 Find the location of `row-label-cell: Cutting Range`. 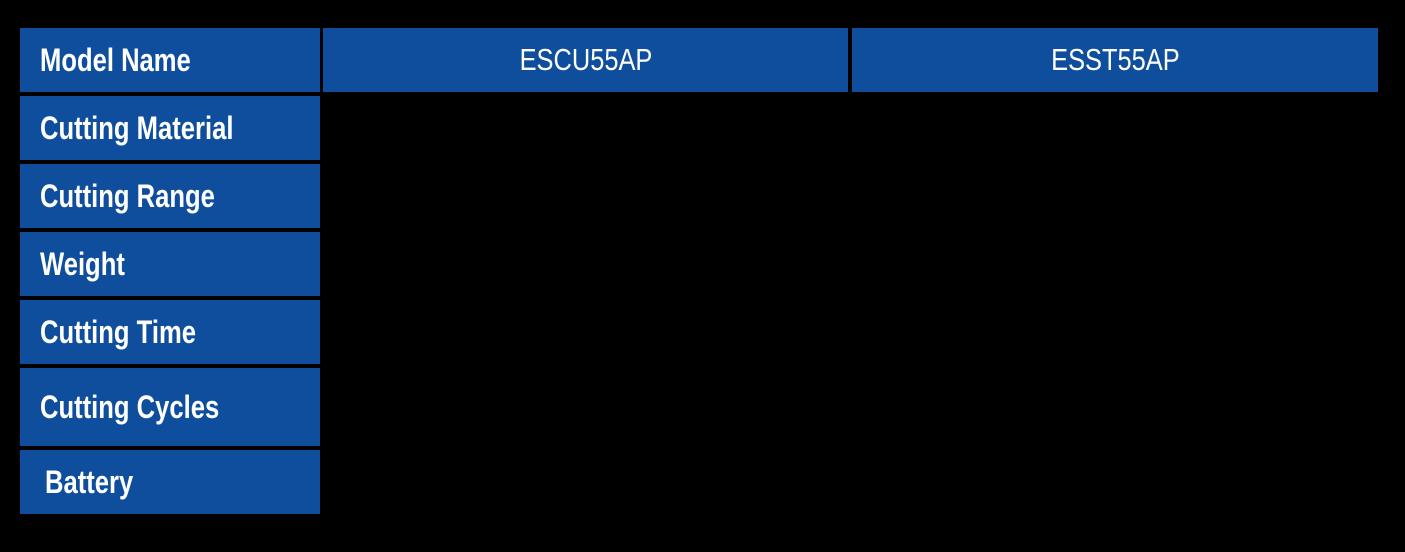

row-label-cell: Cutting Range is located at coordinates (170, 196).